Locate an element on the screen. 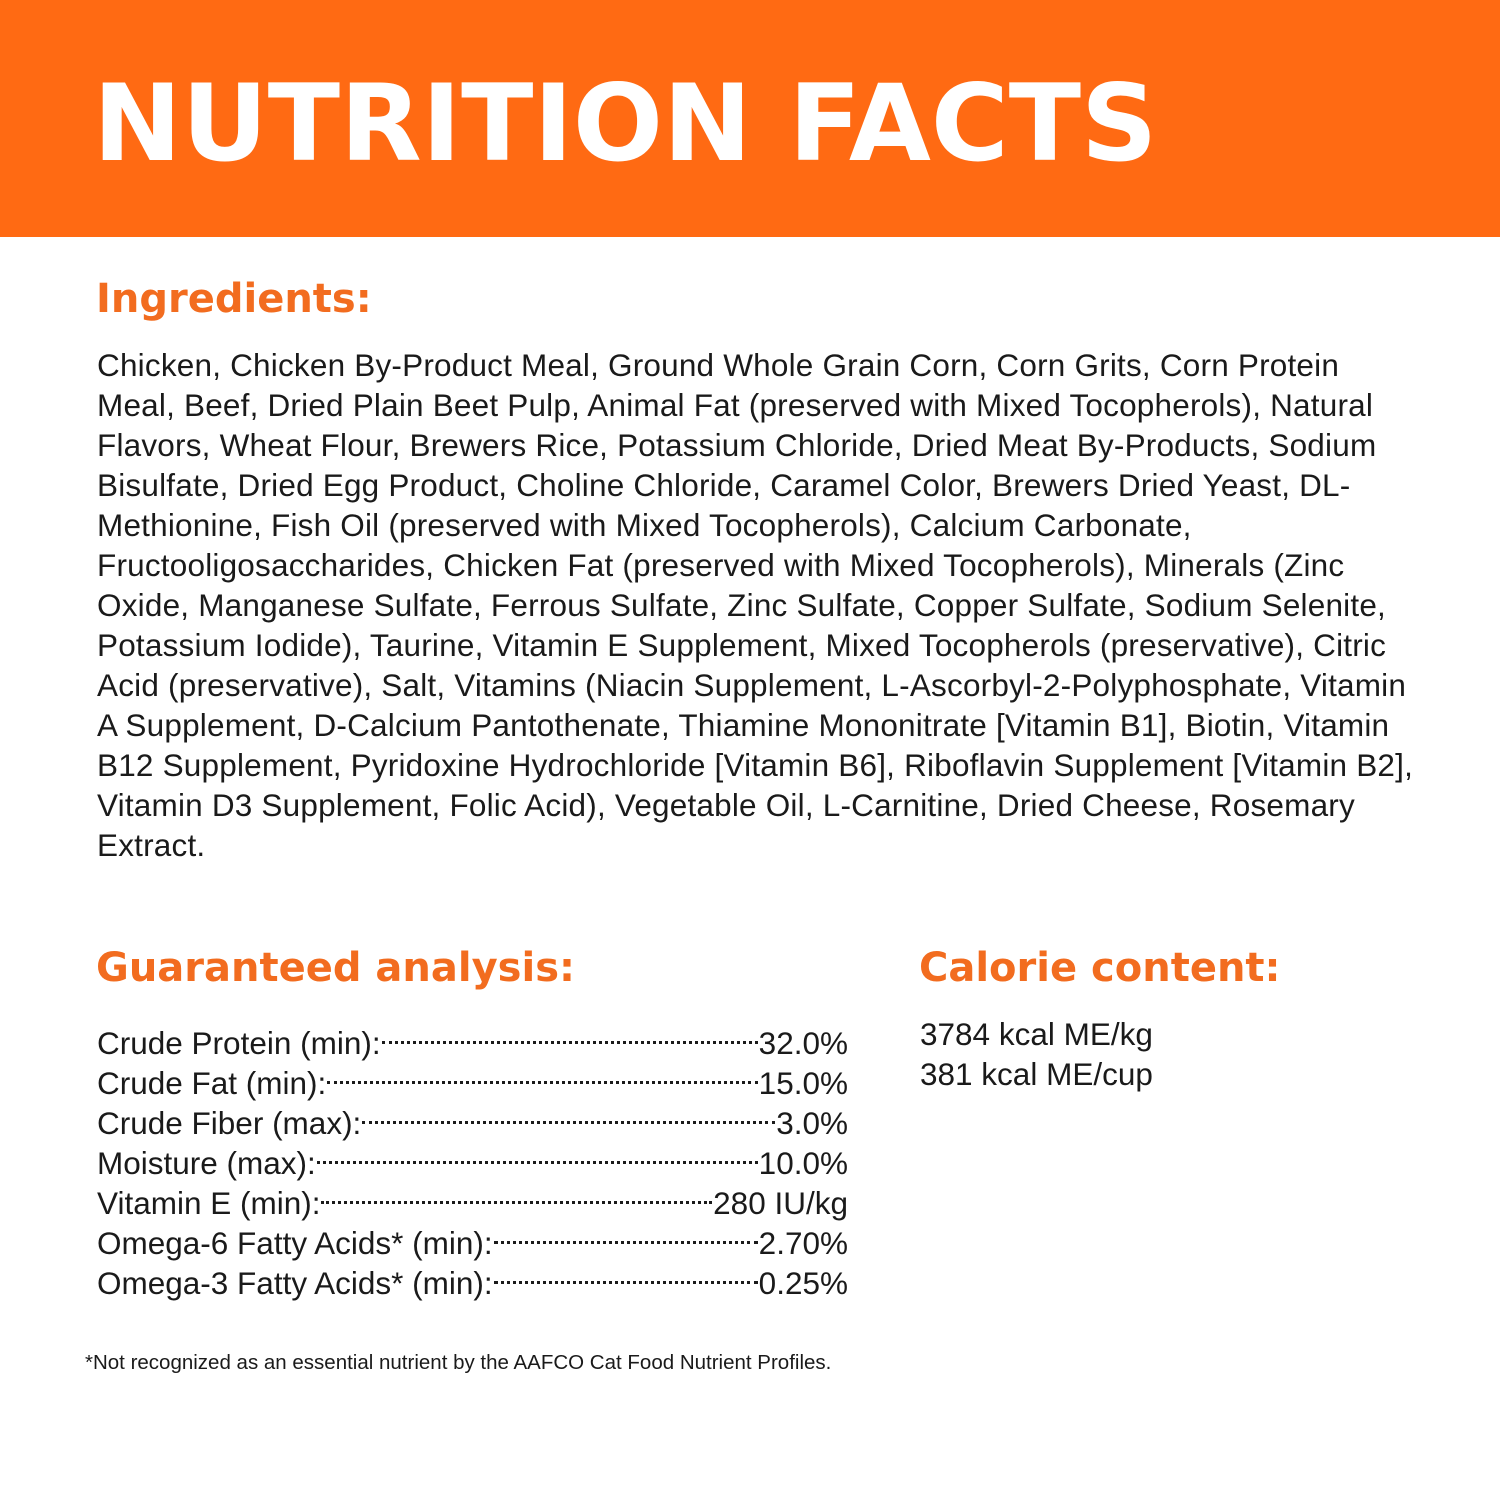 This screenshot has height=1500, width=1500. analysis-value: 3.0% is located at coordinates (812, 1123).